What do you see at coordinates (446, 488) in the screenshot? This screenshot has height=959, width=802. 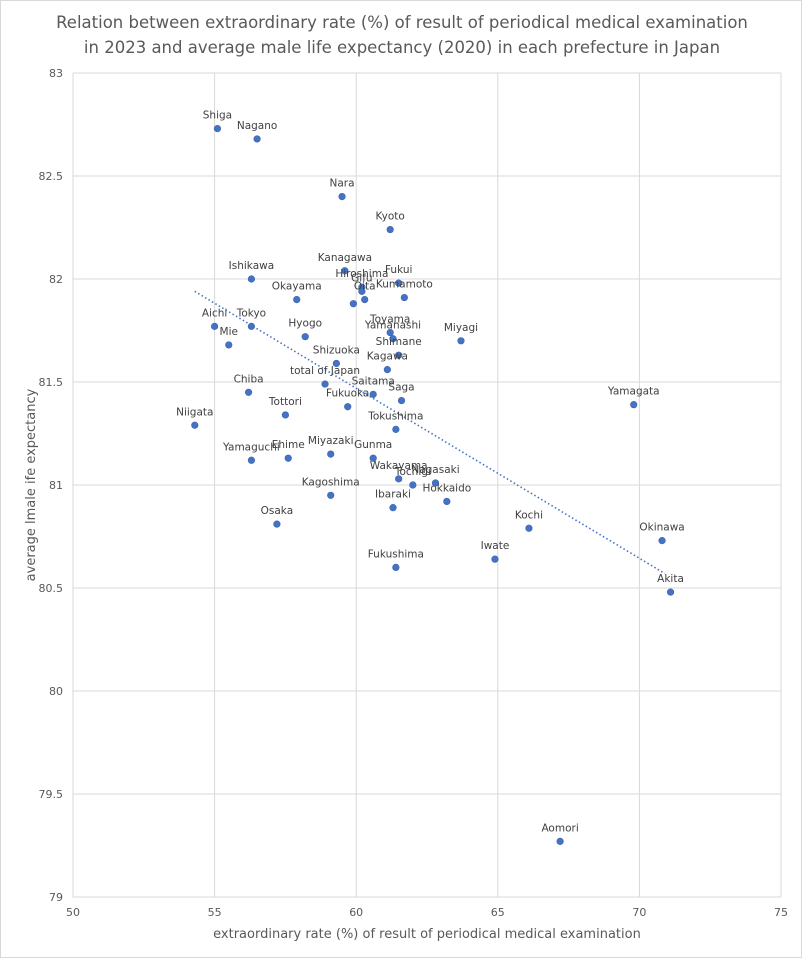 I see `data-point-label: Hokkaido` at bounding box center [446, 488].